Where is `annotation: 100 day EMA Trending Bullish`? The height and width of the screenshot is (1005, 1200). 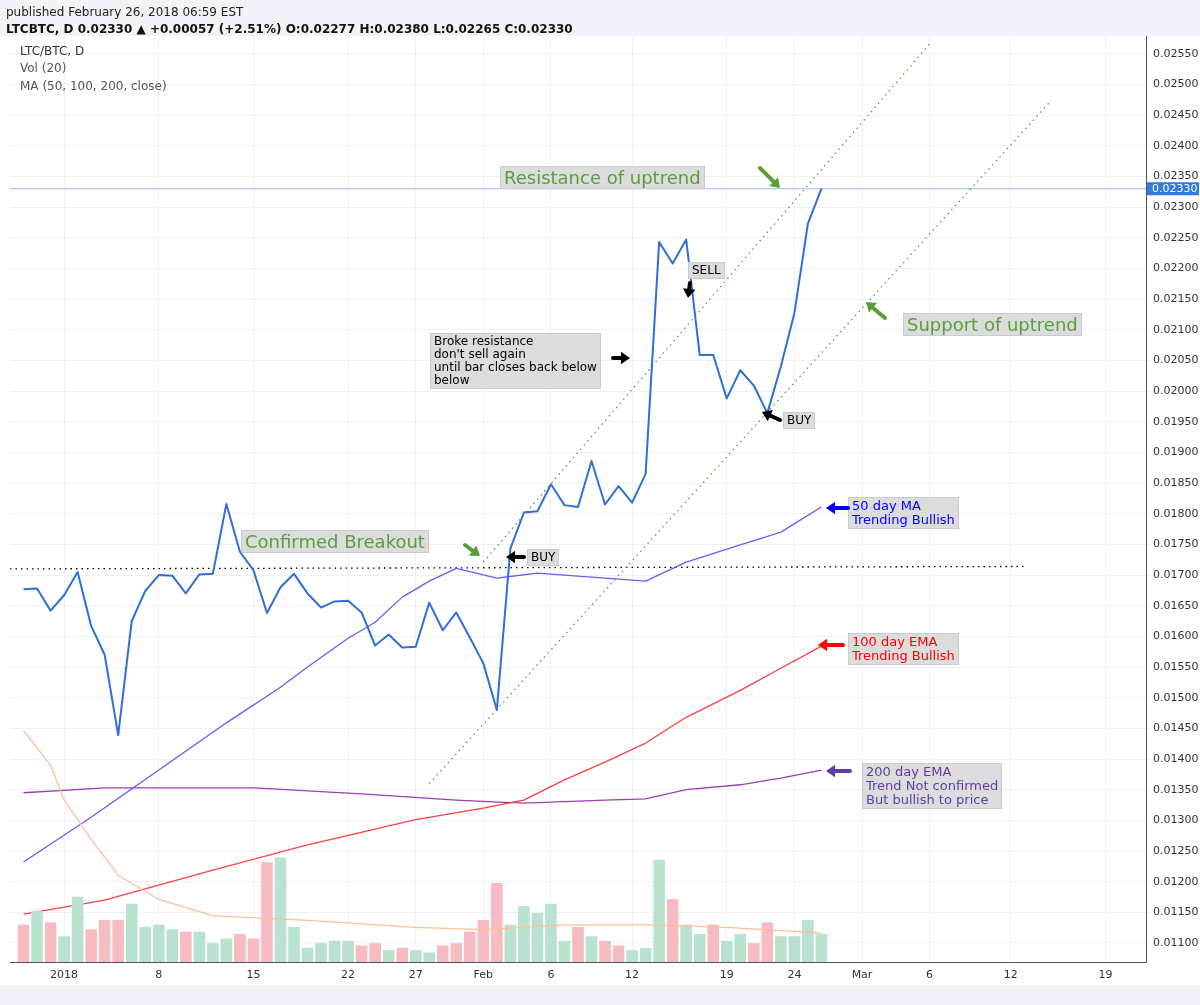
annotation: 100 day EMA Trending Bullish is located at coordinates (903, 649).